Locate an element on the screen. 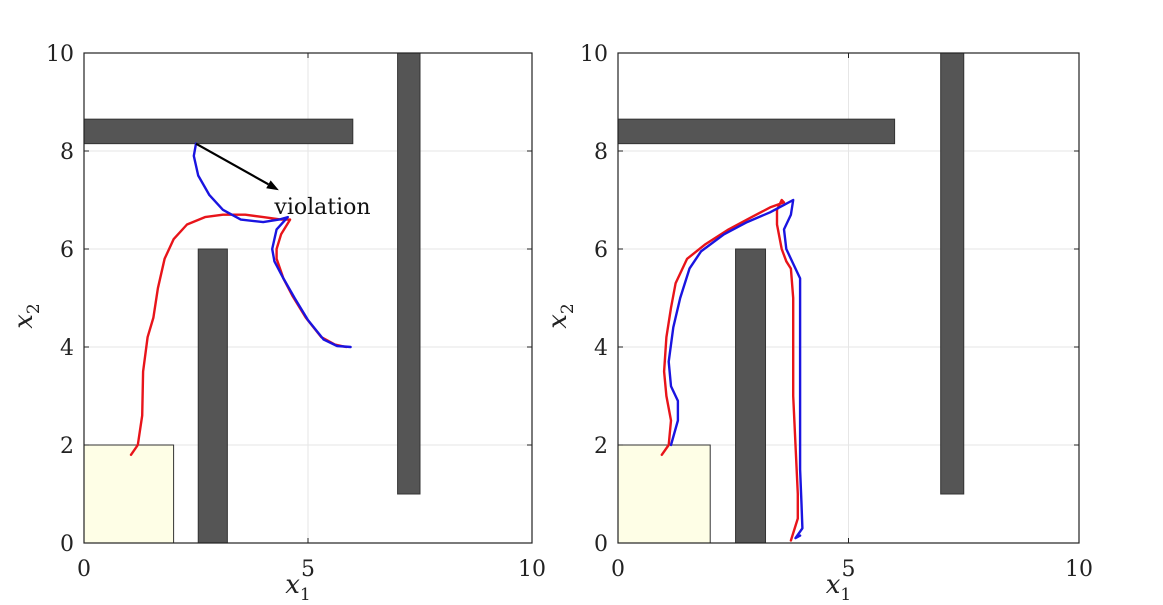  violation-label: violation is located at coordinates (321, 207).